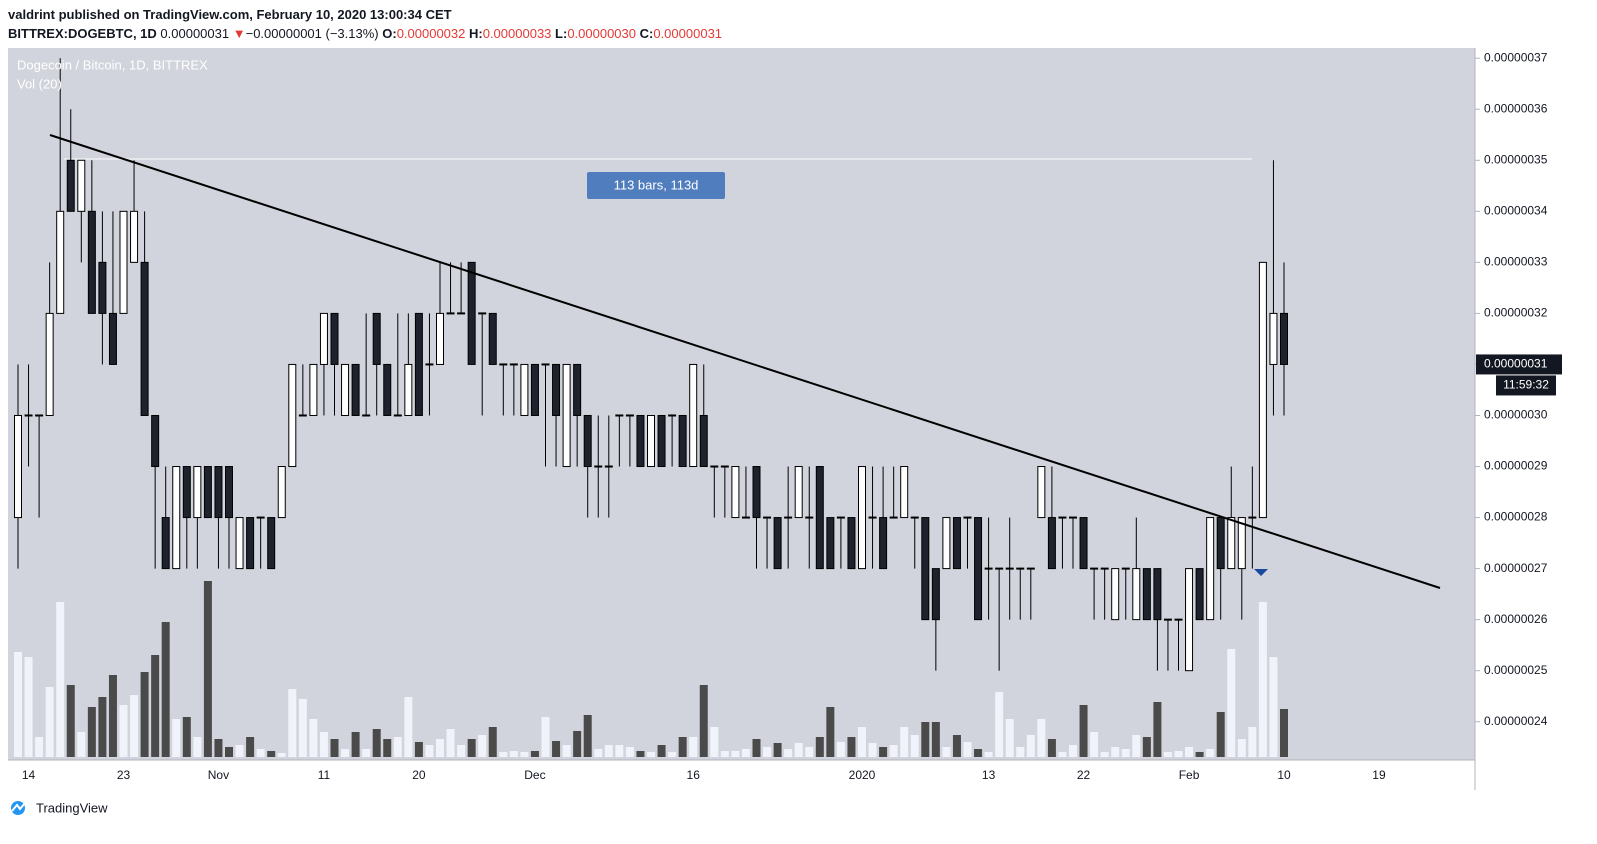  Describe the element at coordinates (1516, 159) in the screenshot. I see `y-tick-label: 0.00000035` at that location.